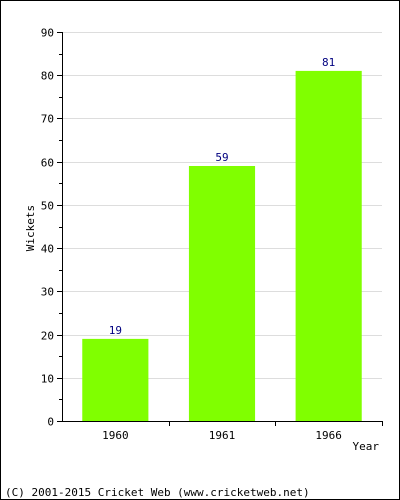 Image resolution: width=400 pixels, height=500 pixels. What do you see at coordinates (47, 379) in the screenshot?
I see `y-tick-label: 10` at bounding box center [47, 379].